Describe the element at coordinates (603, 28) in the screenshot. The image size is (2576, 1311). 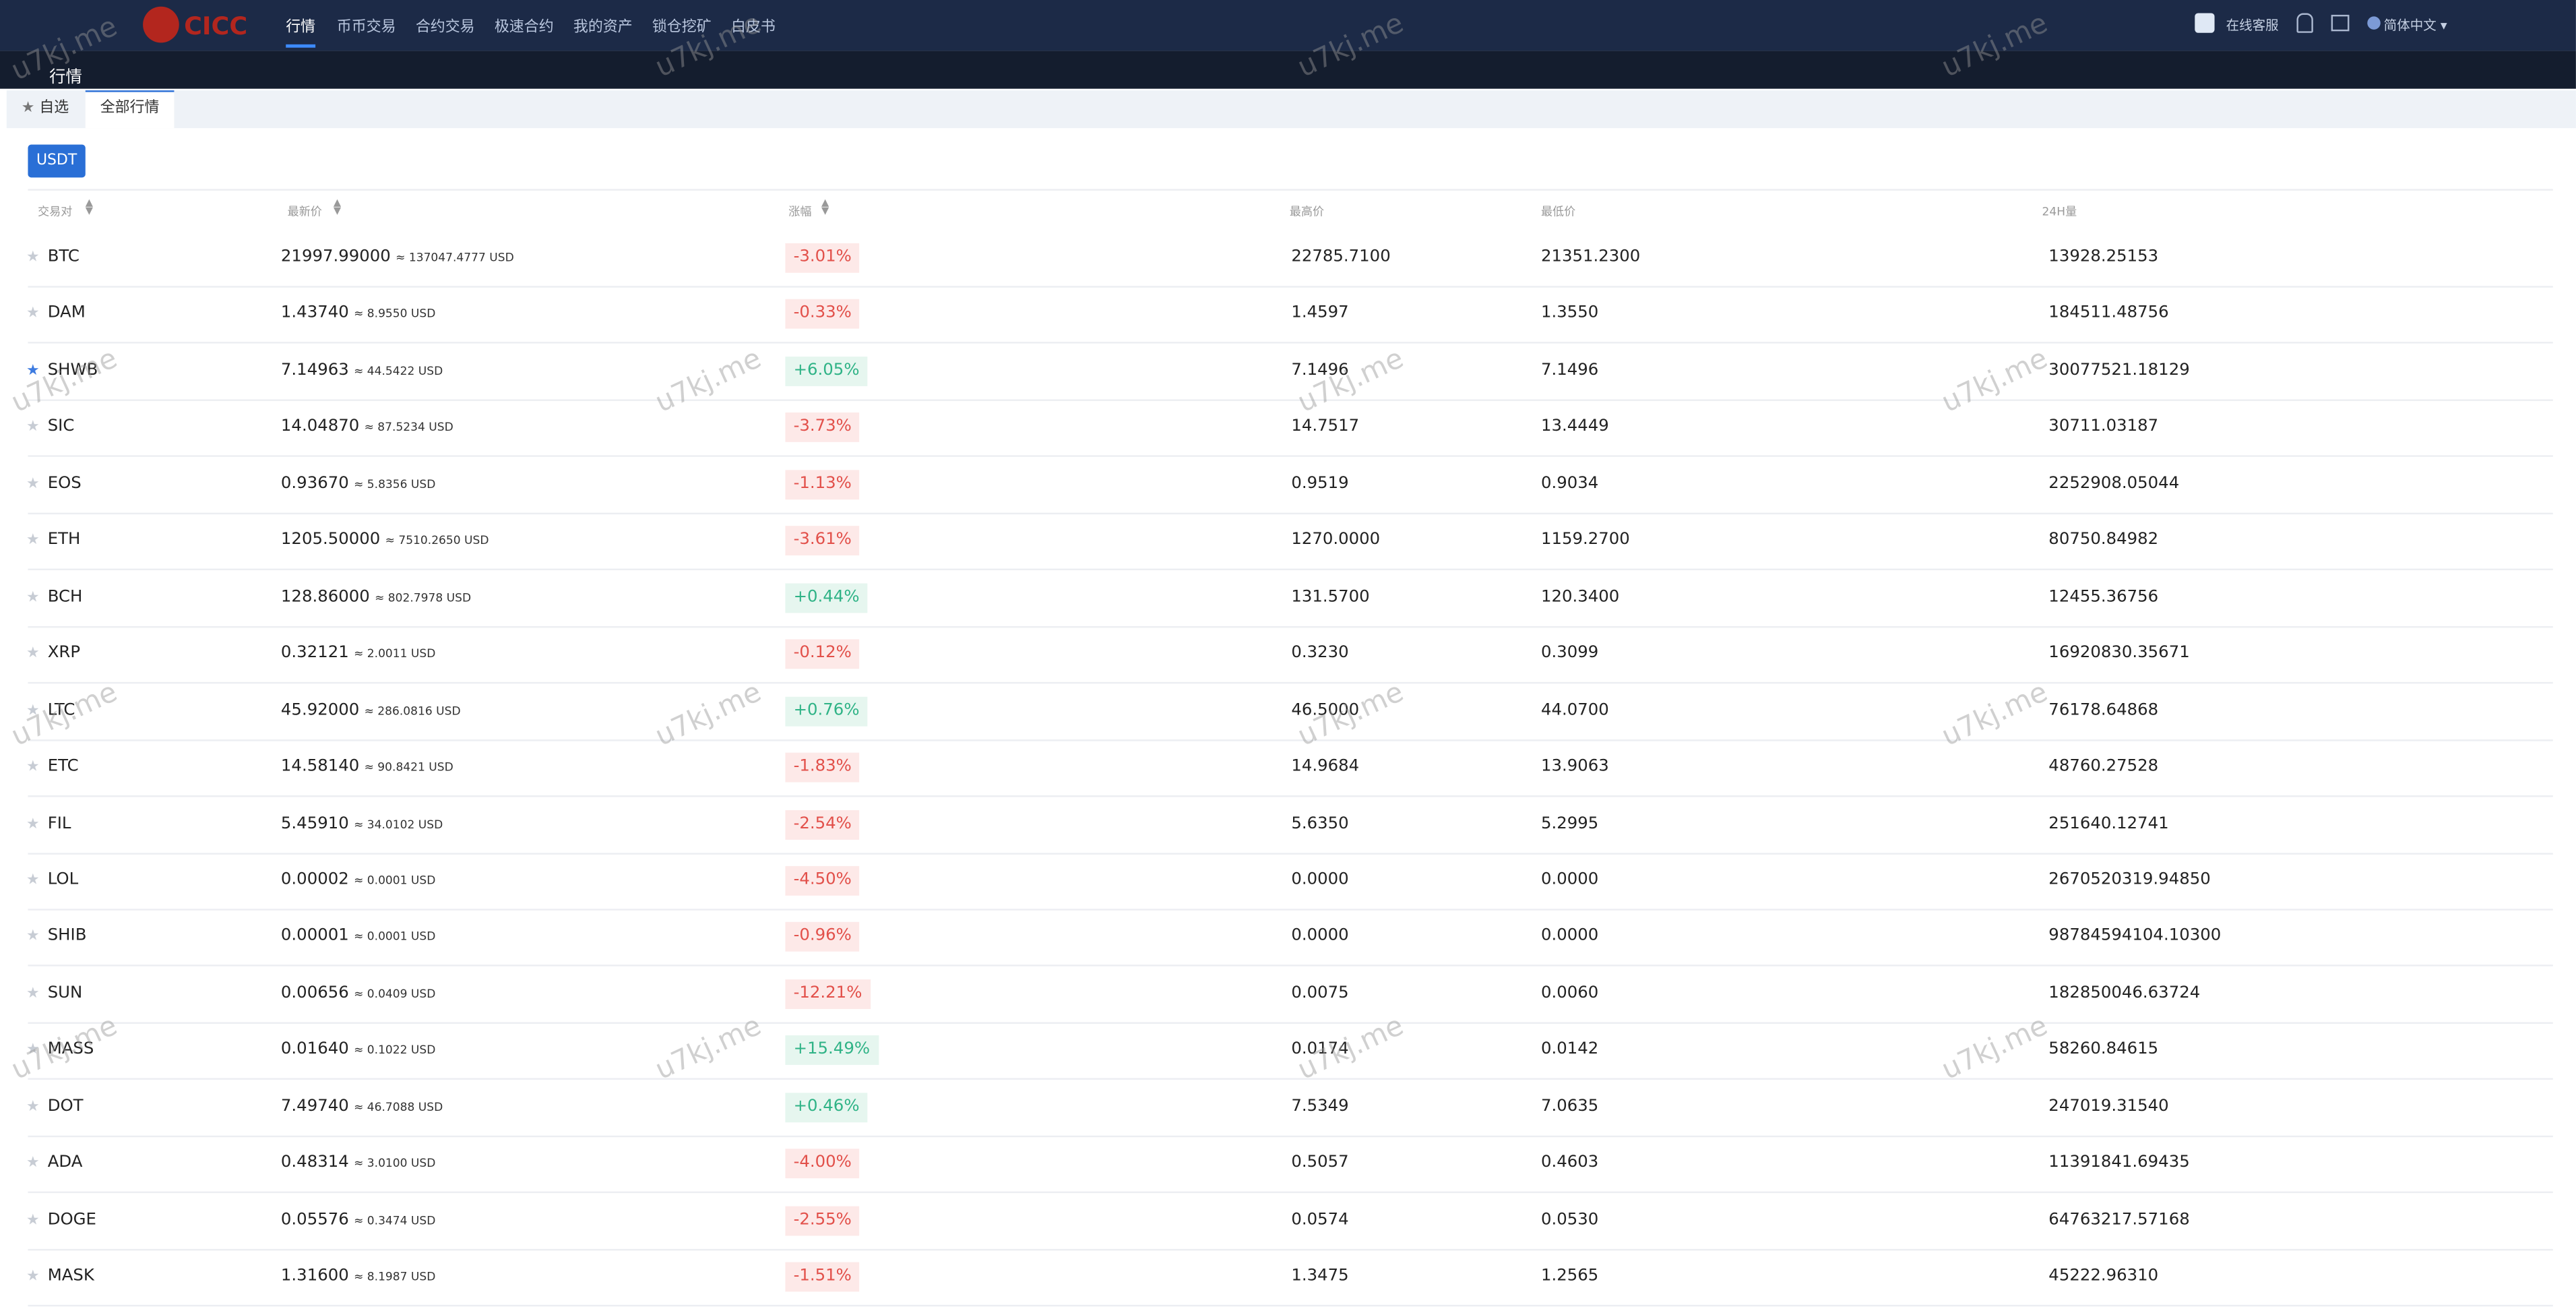
I see `nav-item: 我的资产` at that location.